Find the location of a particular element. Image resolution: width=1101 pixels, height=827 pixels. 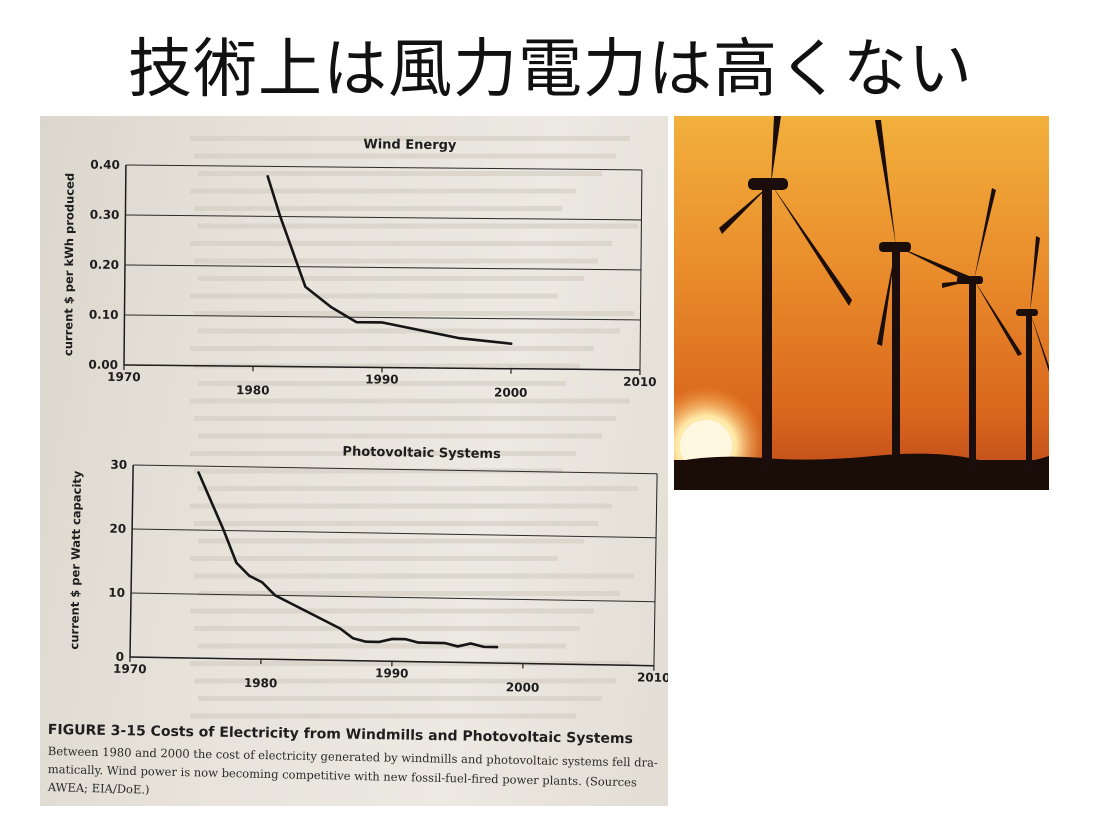

y-tick-label: 30 is located at coordinates (118, 465).